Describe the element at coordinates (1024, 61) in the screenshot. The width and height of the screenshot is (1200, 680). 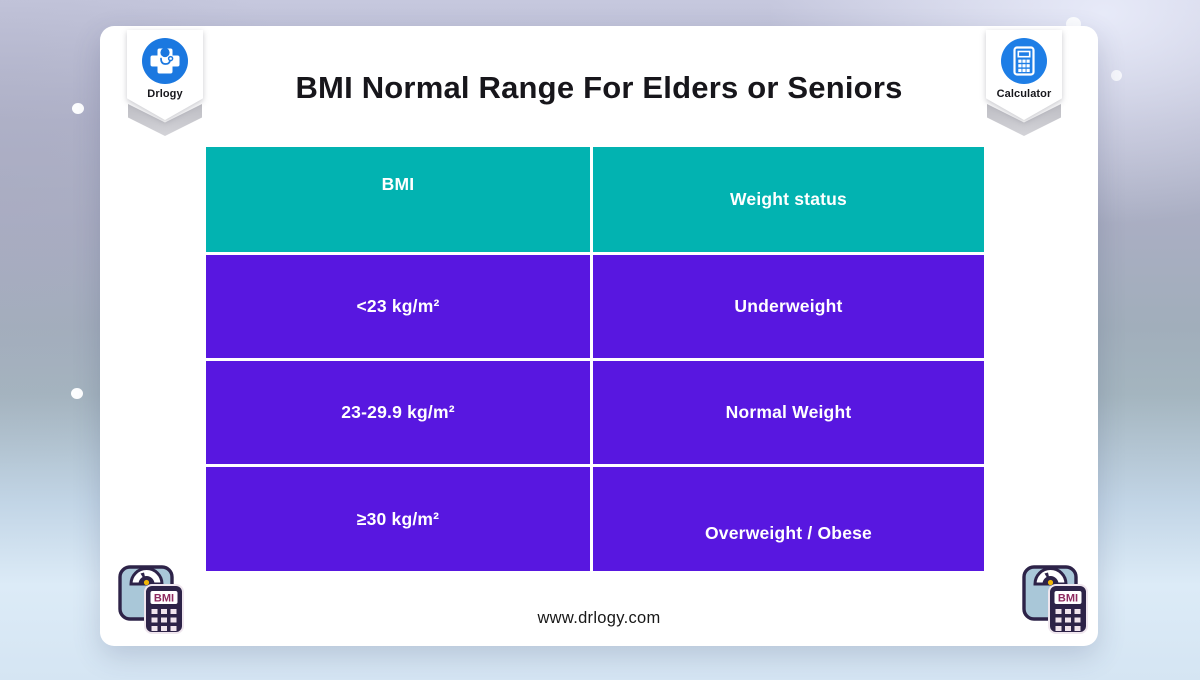
I see `calculator-icon` at that location.